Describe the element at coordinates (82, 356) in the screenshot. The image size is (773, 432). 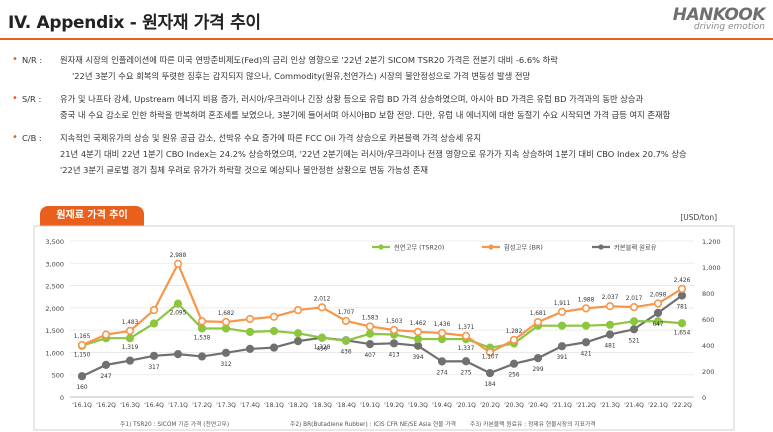
I see `data-label: 1,150` at that location.